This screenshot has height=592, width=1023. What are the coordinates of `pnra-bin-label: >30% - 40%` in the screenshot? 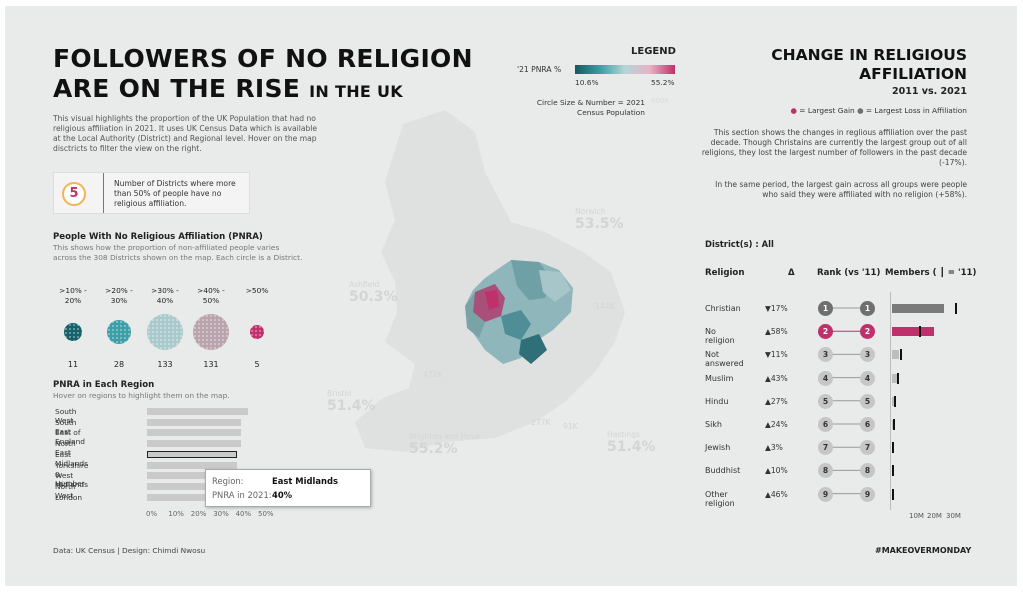 It's located at (165, 295).